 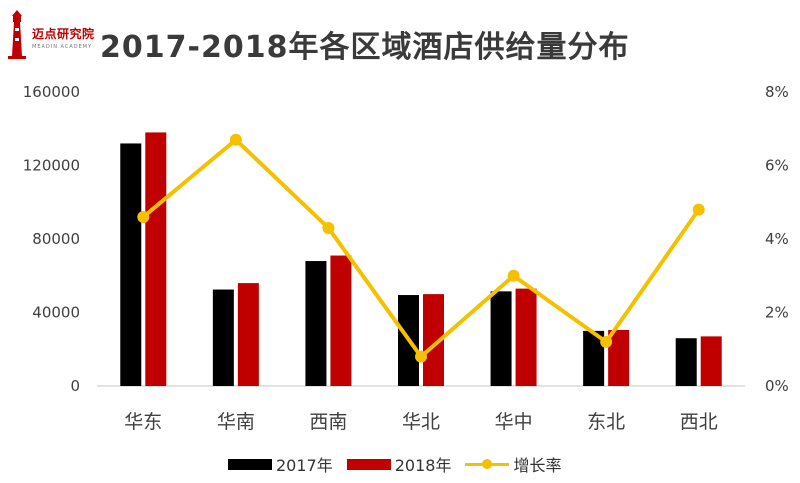 I want to click on right-tick-label: 6%, so click(x=777, y=166).